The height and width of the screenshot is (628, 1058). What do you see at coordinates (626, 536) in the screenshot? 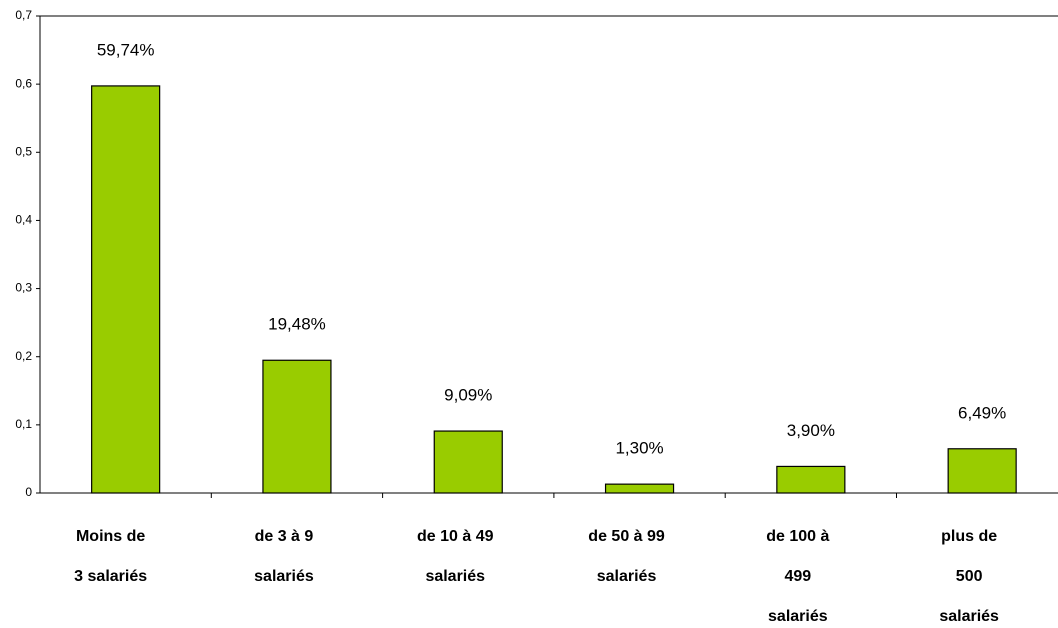
I see `x-tick-label: de 50 à 99` at bounding box center [626, 536].